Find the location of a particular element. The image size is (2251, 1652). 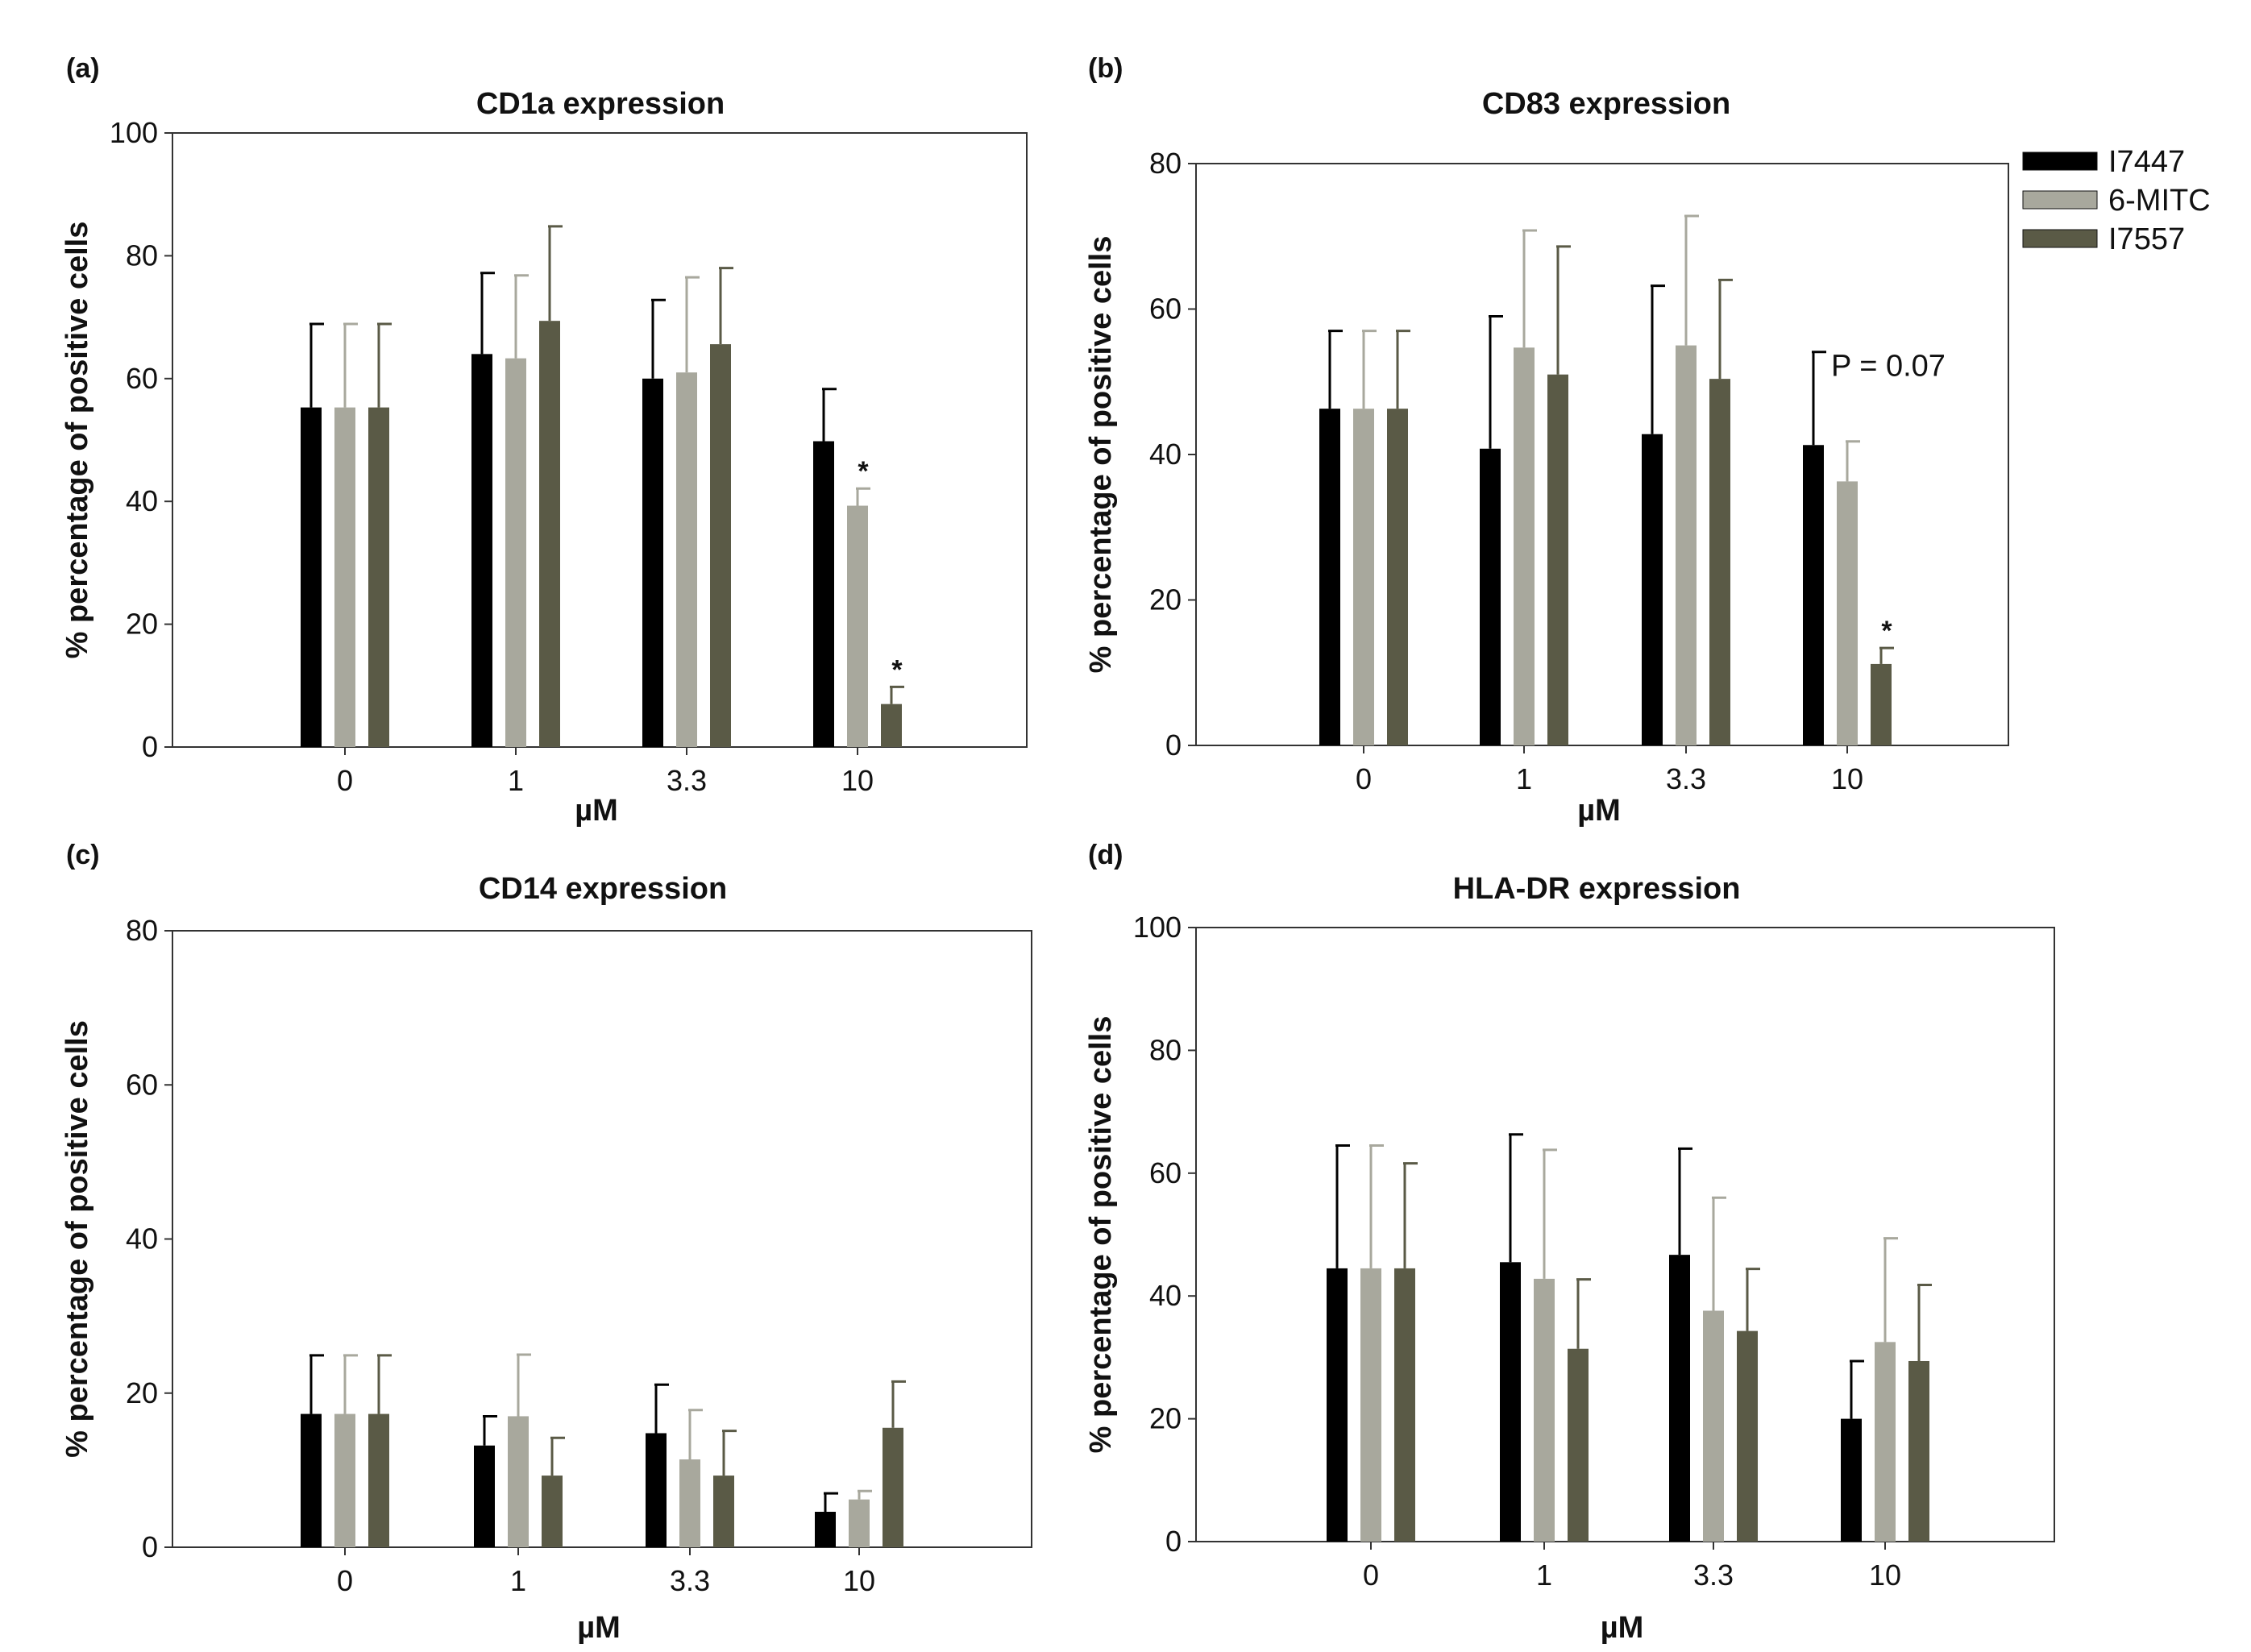

p-value-annotation: P = 0.07 is located at coordinates (1888, 367).